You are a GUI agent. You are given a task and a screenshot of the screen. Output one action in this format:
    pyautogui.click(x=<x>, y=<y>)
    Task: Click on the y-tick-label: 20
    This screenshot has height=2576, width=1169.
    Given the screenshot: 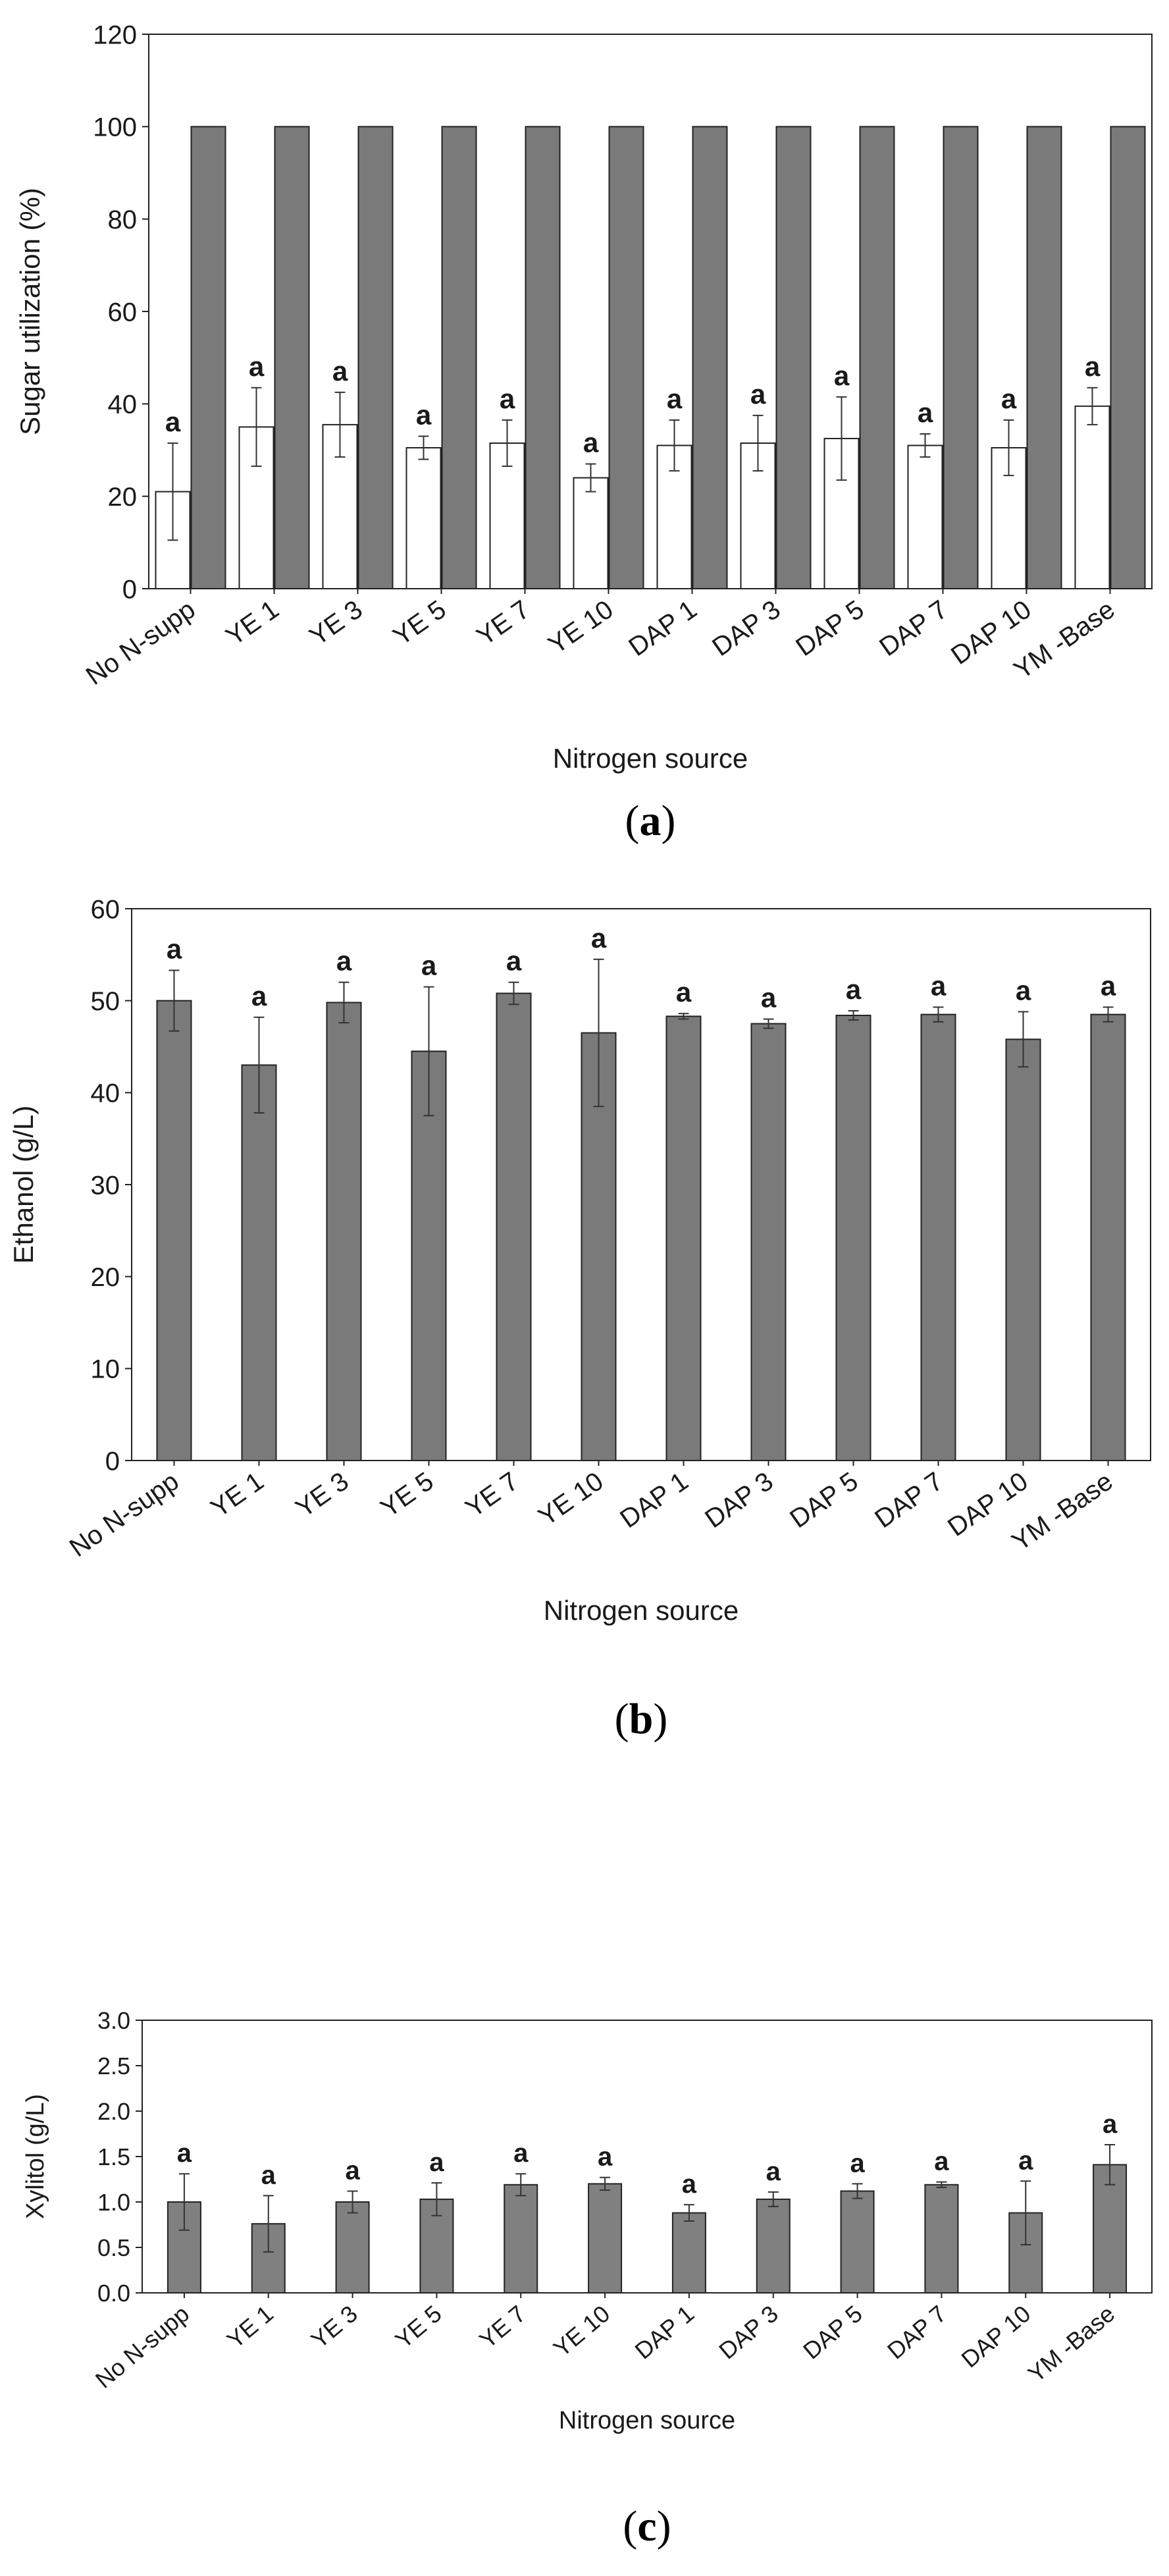 What is the action you would take?
    pyautogui.click(x=123, y=497)
    